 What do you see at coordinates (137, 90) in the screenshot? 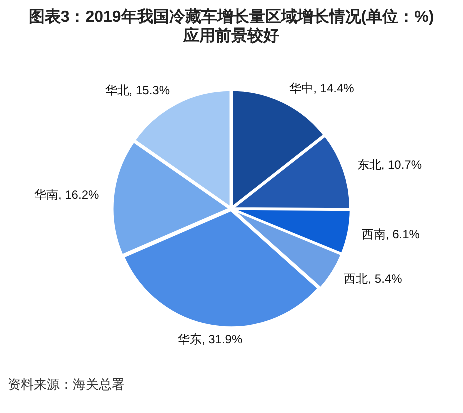
I see `slice-label: 华北, 15.3%` at bounding box center [137, 90].